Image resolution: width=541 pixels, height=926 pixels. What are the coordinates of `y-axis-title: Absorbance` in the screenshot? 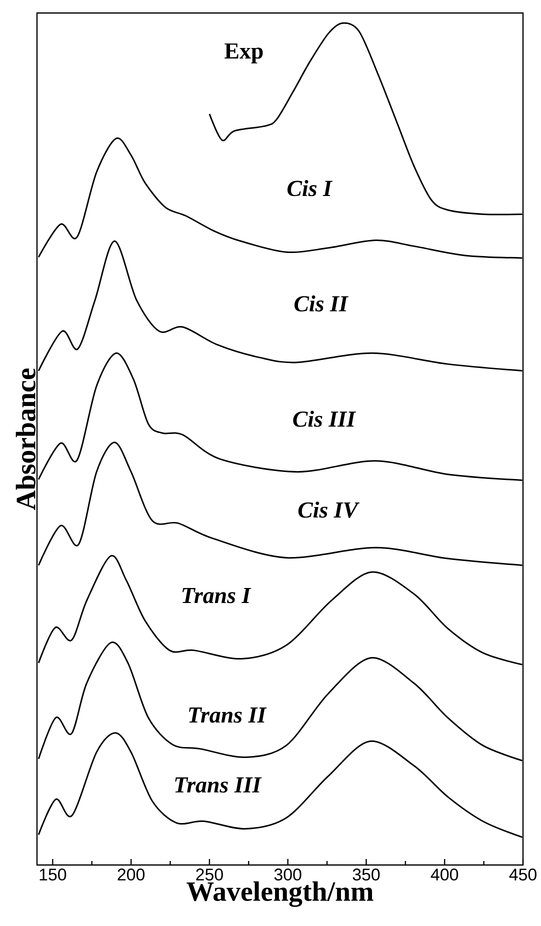 It's located at (26, 439).